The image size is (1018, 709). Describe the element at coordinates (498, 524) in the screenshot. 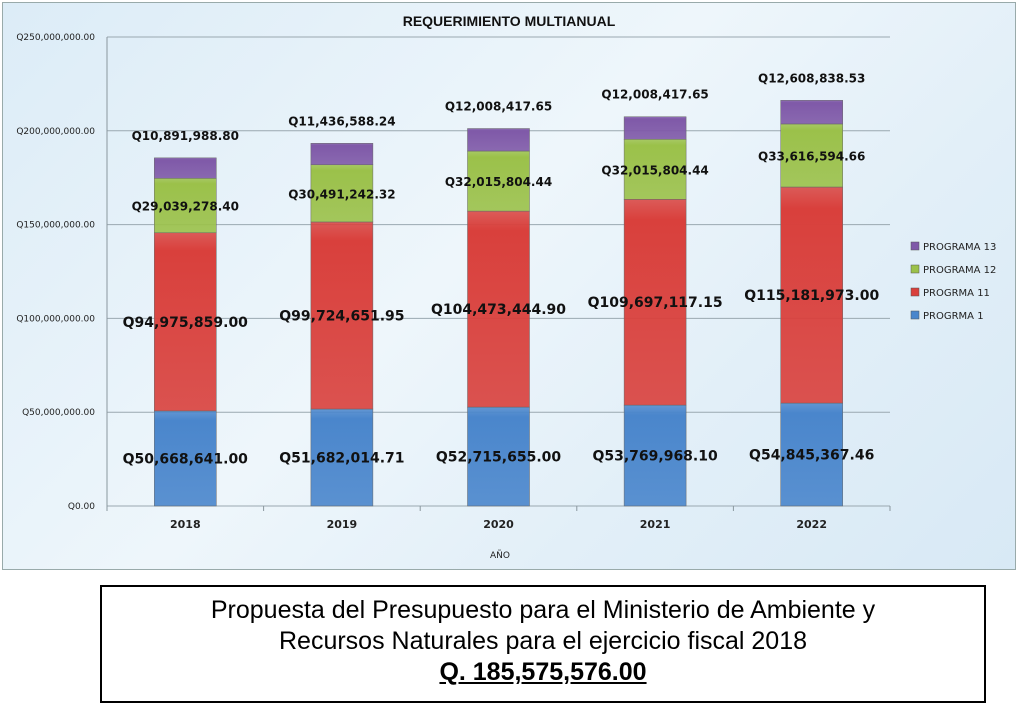

I see `x-tick-label: 2020` at that location.